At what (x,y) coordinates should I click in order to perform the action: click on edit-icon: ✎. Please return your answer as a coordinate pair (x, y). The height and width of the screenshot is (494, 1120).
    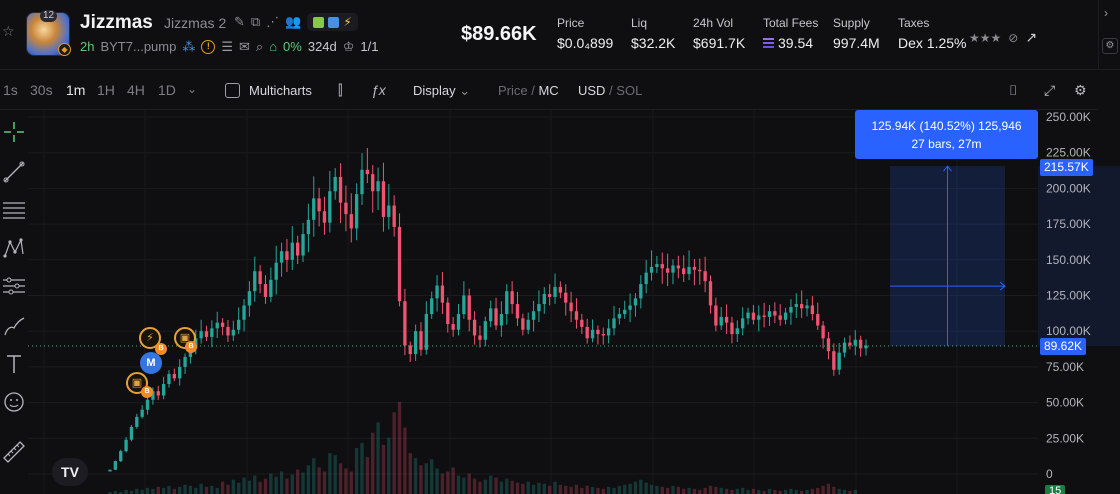
    Looking at the image, I should click on (239, 21).